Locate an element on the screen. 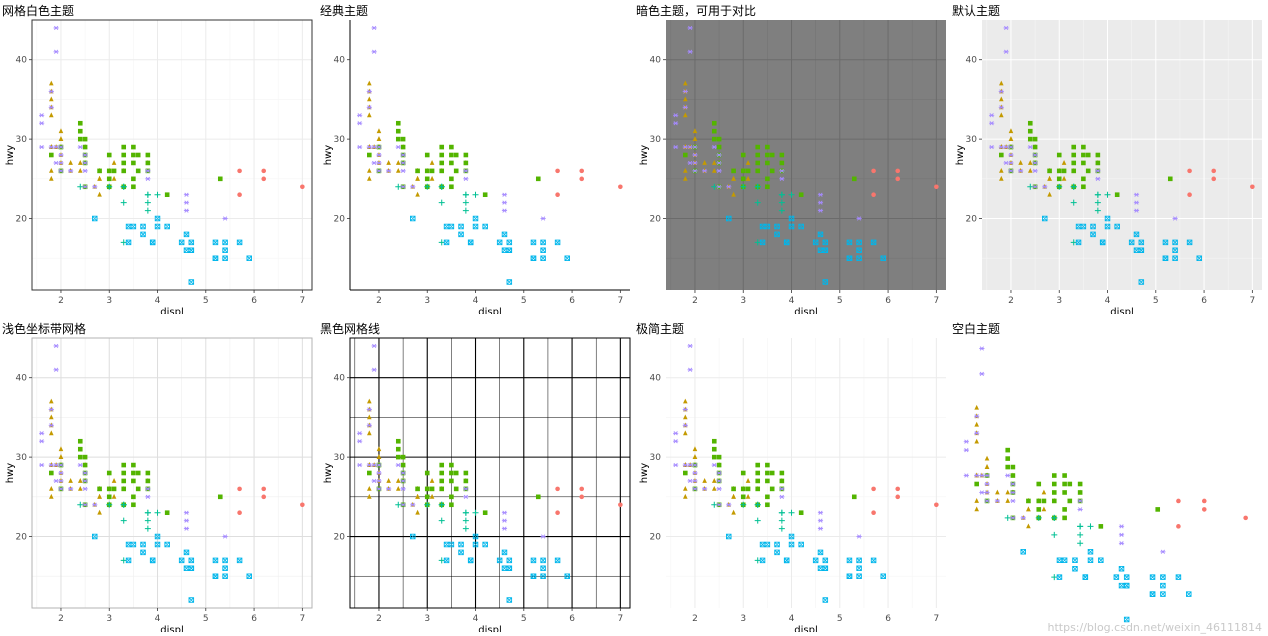 Image resolution: width=1268 pixels, height=636 pixels. y-tick-label: 40 is located at coordinates (22, 61).